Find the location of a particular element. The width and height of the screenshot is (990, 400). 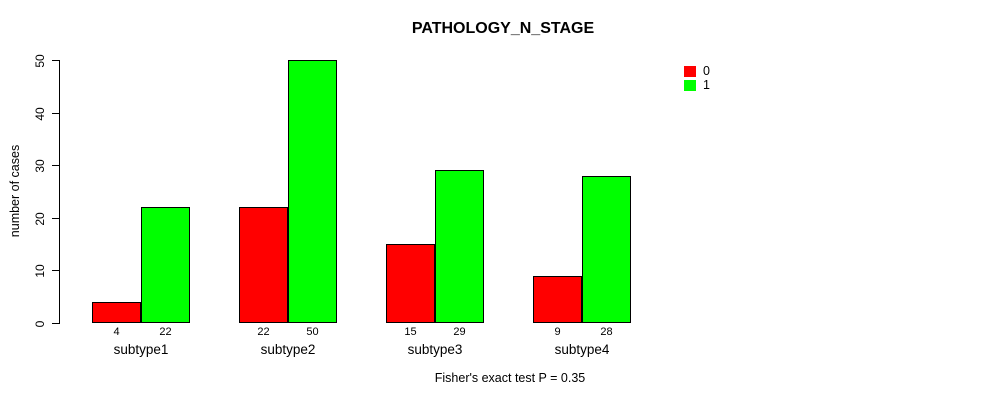

y-axis-tick-label: 50 is located at coordinates (40, 60).